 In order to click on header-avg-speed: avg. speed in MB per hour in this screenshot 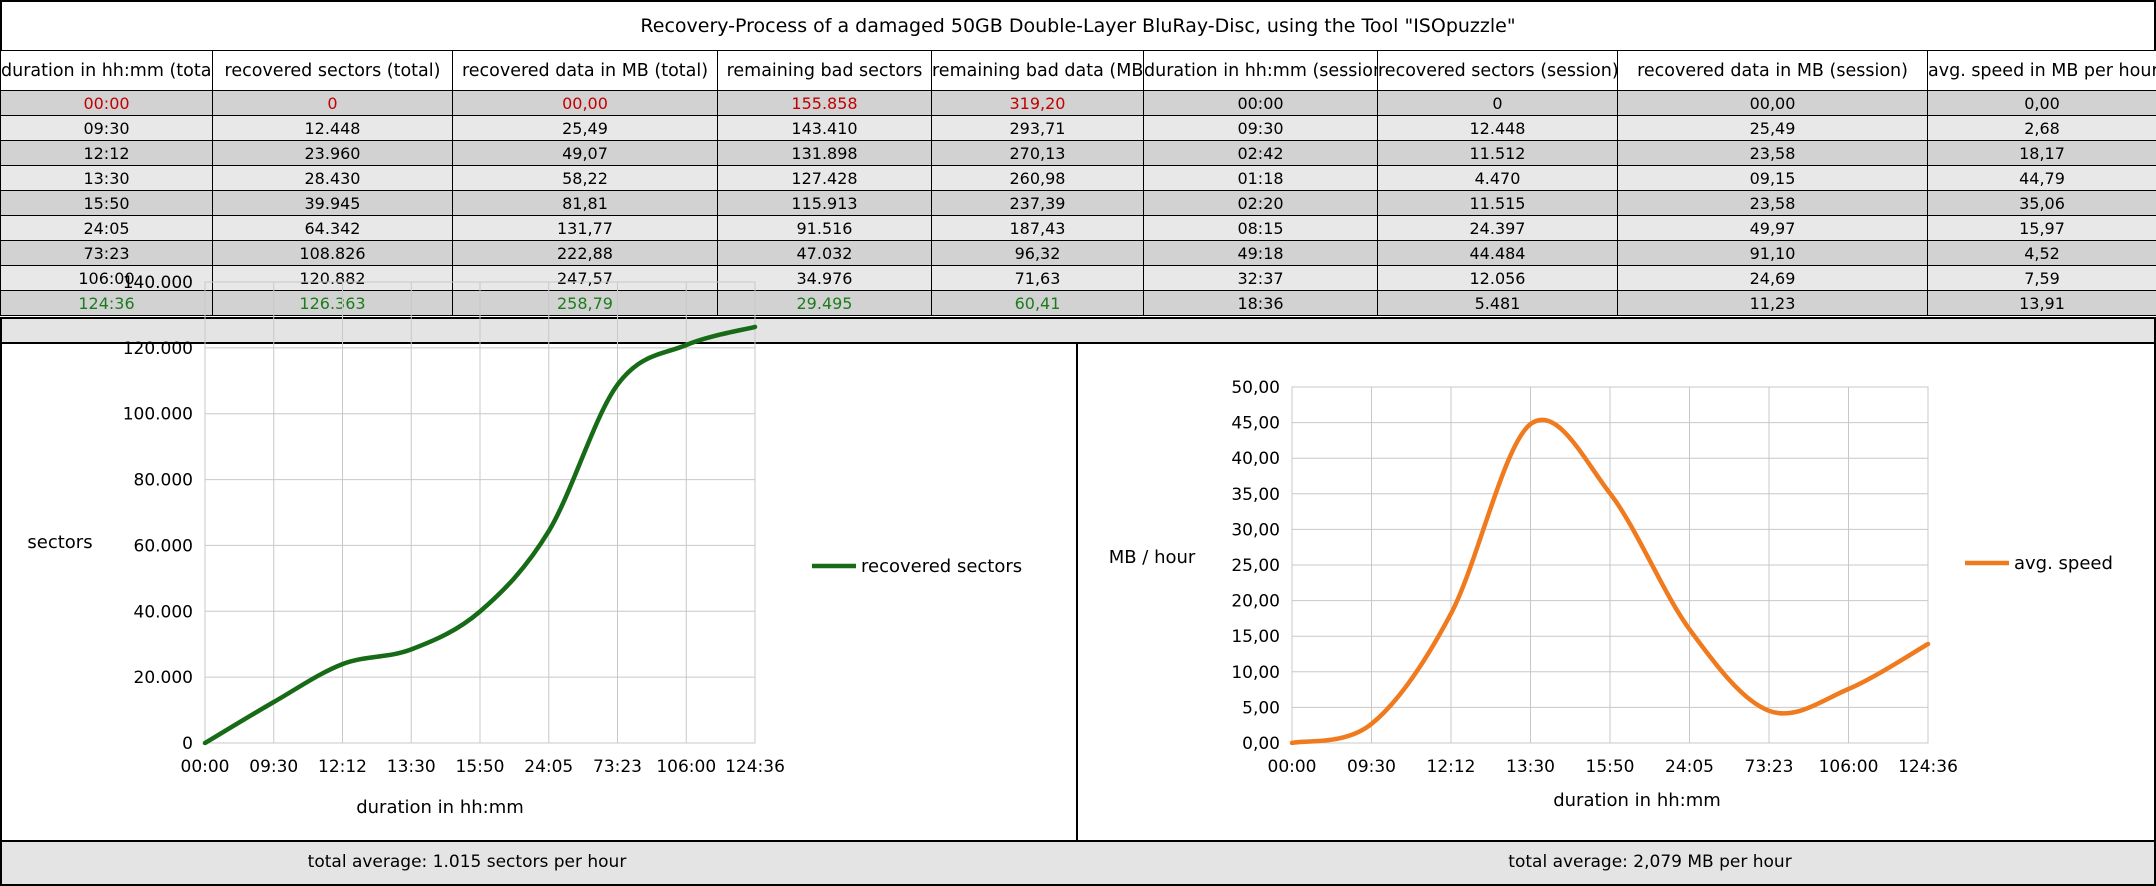, I will do `click(2041, 70)`.